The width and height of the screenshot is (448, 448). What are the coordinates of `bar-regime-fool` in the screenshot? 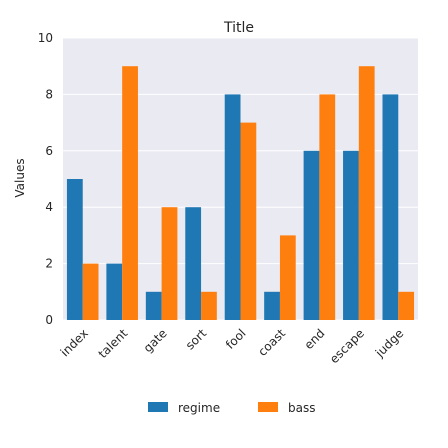 It's located at (232, 207).